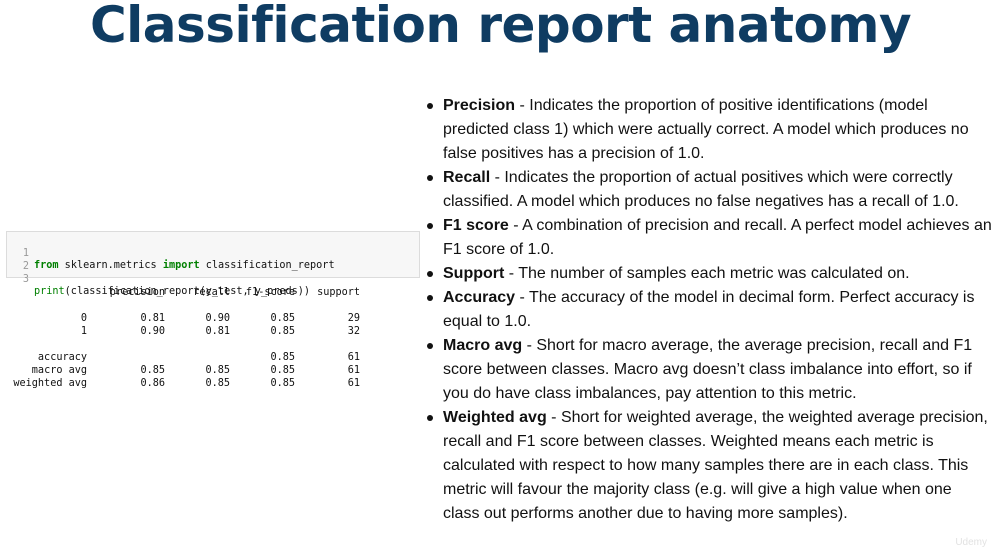 The height and width of the screenshot is (551, 991). What do you see at coordinates (188, 383) in the screenshot?
I see `summary-row-weighted-avg: weighted avg 0.86 0.85 0.85 61` at bounding box center [188, 383].